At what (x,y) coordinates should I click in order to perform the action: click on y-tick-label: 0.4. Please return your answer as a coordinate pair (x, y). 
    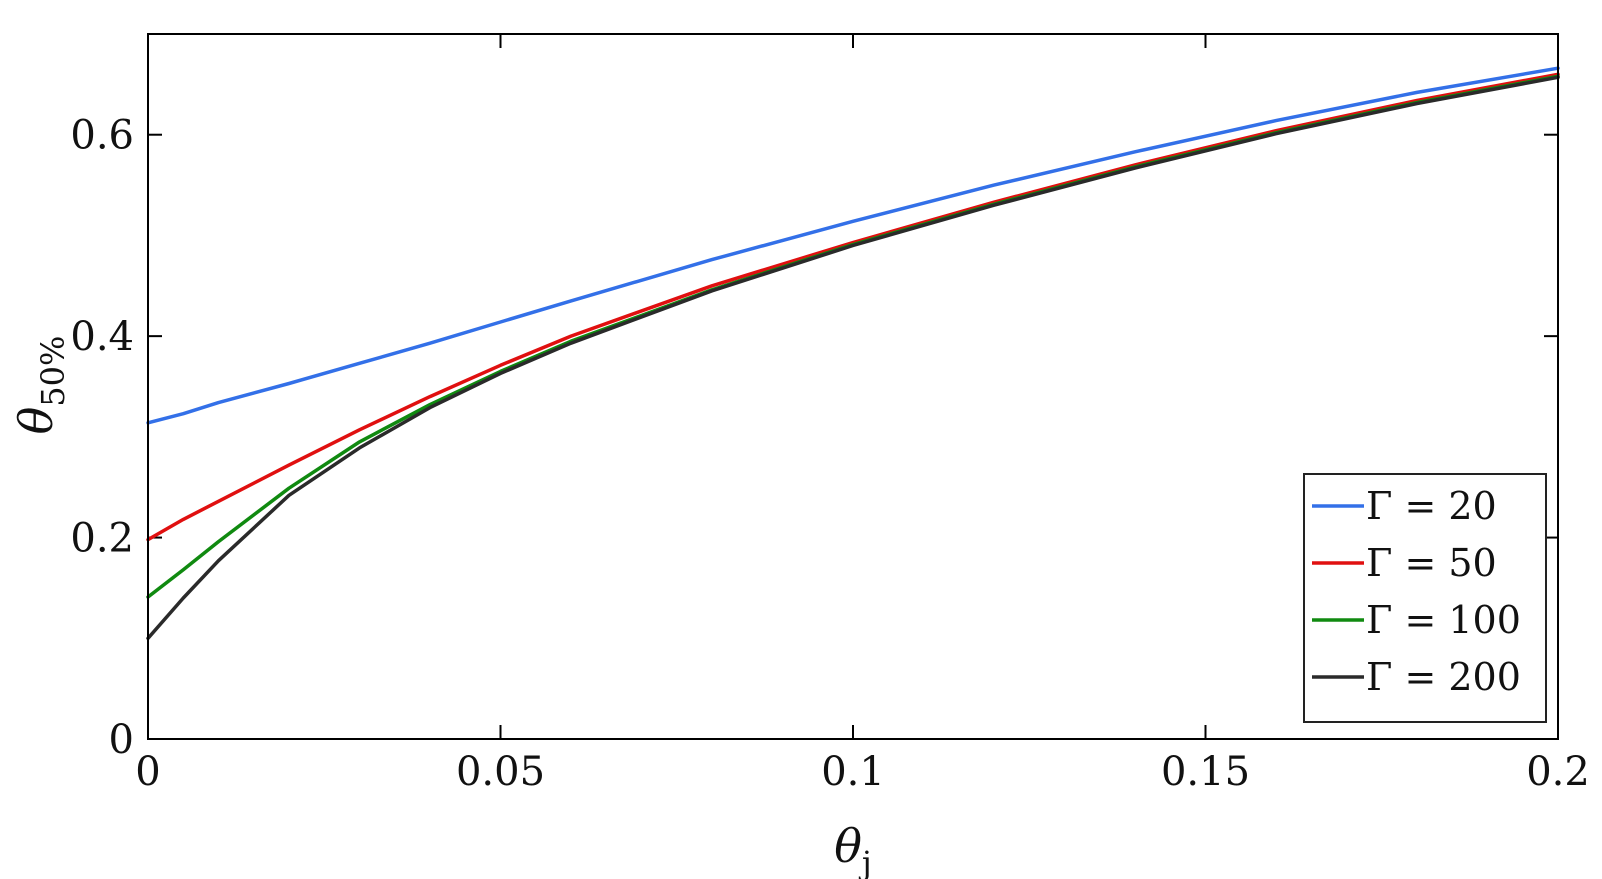
    Looking at the image, I should click on (102, 337).